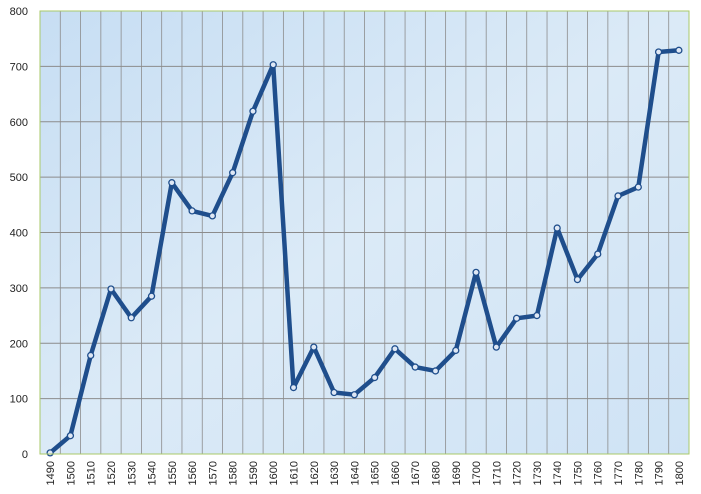 This screenshot has width=701, height=494. Describe the element at coordinates (416, 473) in the screenshot. I see `x-tick-label: 1670` at that location.